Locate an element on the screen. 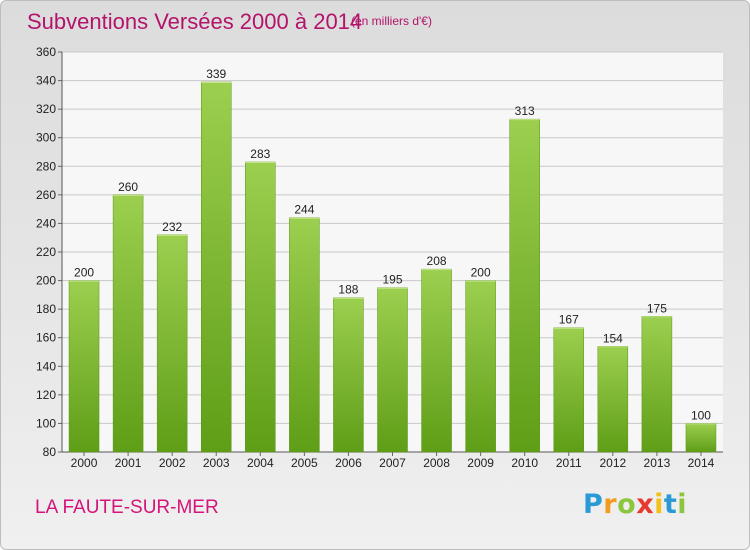  bar-2008 is located at coordinates (436, 360).